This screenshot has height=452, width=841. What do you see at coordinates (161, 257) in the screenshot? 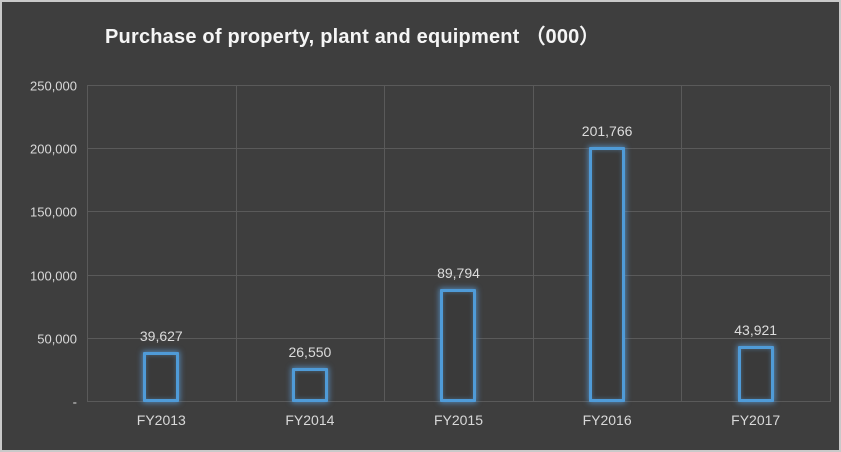
I see `category-cell: 39,627 FY2013` at bounding box center [161, 257].